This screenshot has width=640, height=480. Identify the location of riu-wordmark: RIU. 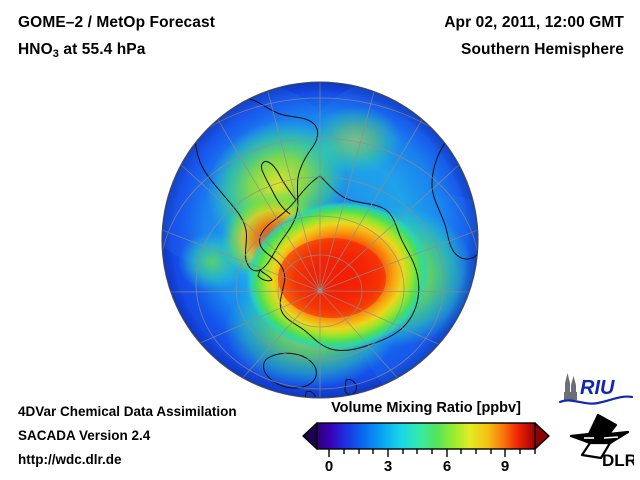
(597, 388).